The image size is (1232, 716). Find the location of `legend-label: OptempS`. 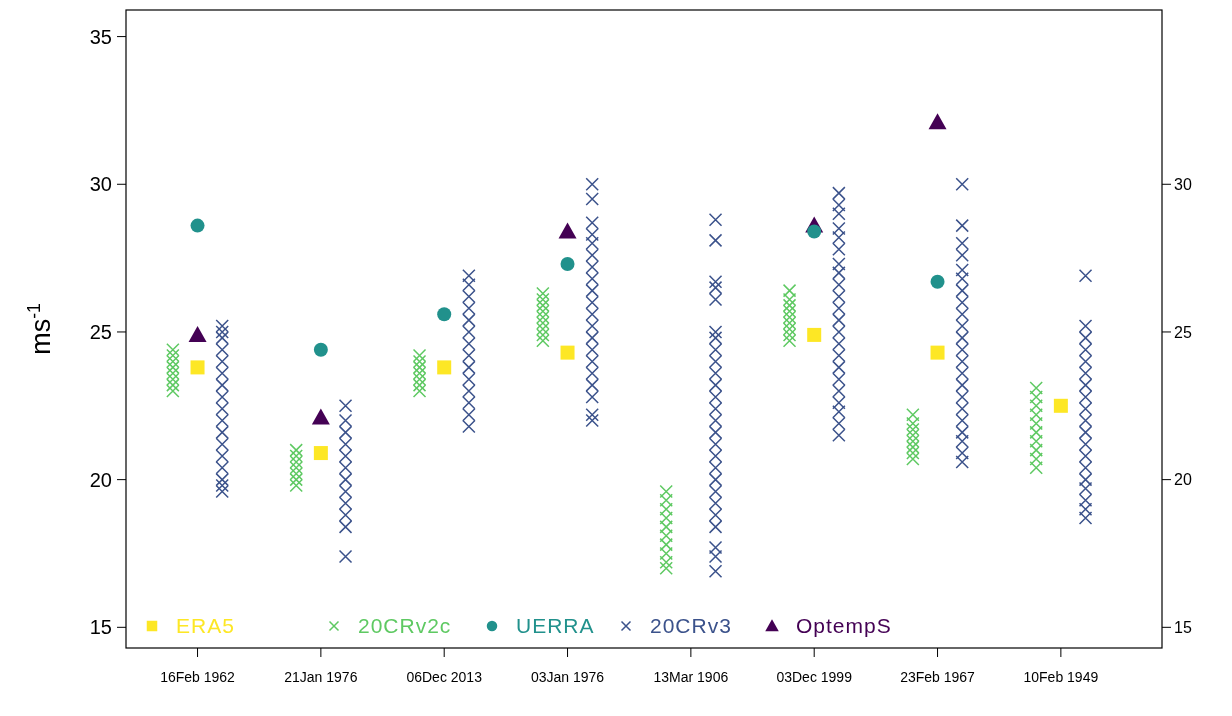

legend-label: OptempS is located at coordinates (844, 626).